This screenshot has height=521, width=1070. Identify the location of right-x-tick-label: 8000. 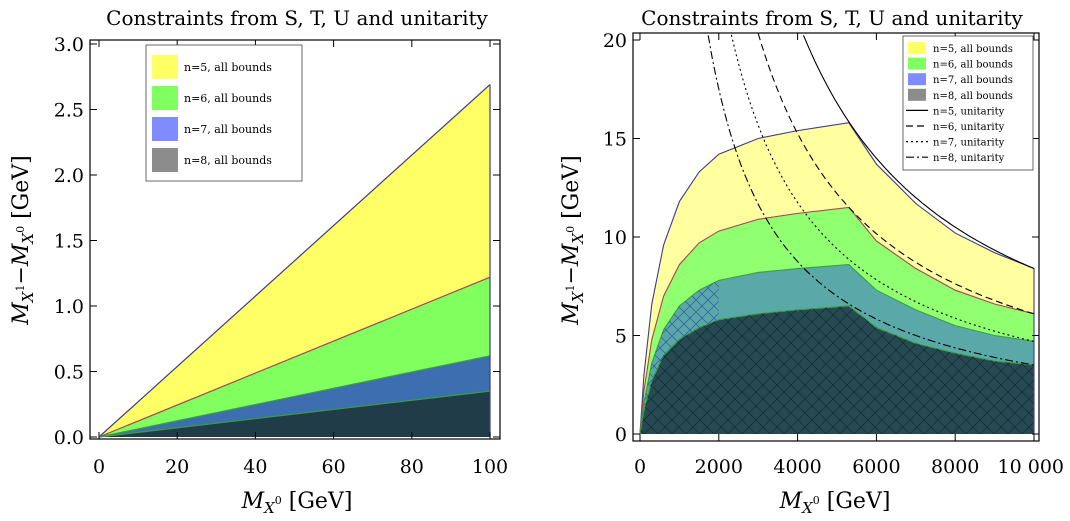
(955, 467).